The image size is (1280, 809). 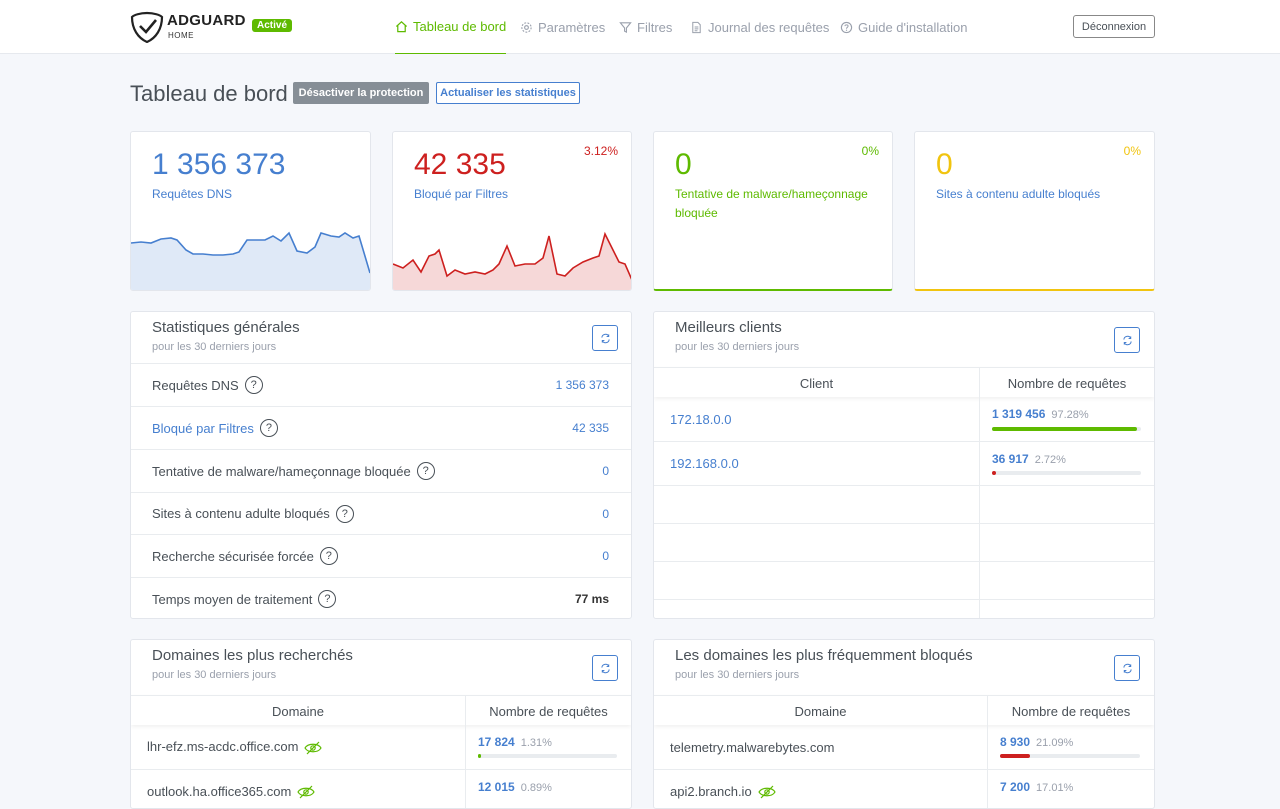 What do you see at coordinates (752, 747) in the screenshot?
I see `domain-name: telemetry.malwarebytes.com` at bounding box center [752, 747].